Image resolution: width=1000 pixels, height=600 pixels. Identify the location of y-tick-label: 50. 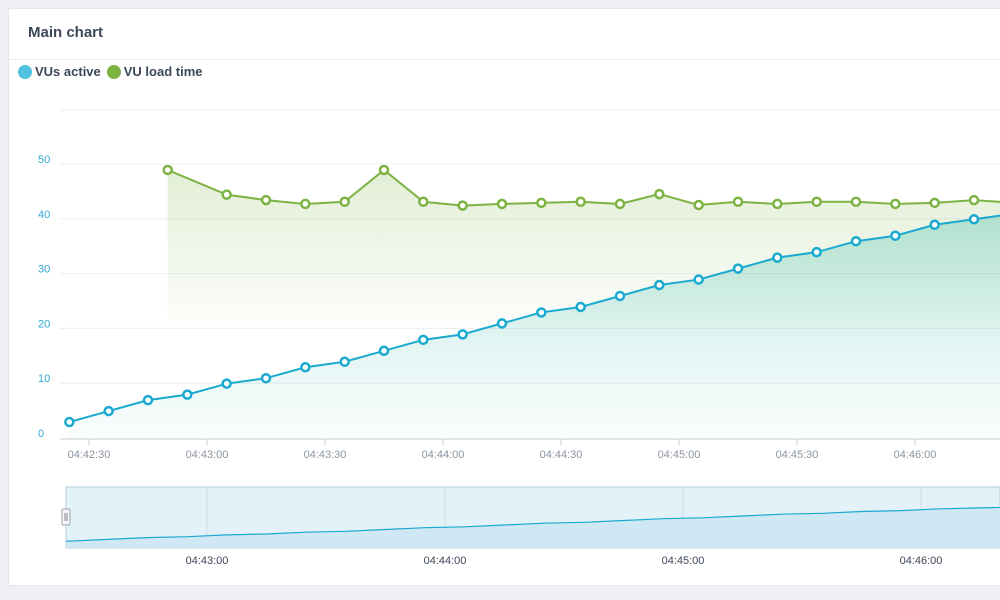
(44, 160).